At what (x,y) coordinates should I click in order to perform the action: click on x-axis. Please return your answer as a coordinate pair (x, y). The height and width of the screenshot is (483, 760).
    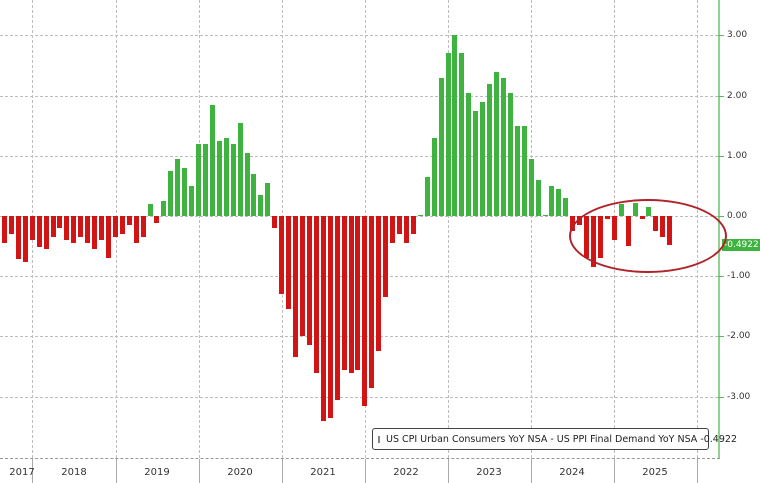
    Looking at the image, I should click on (360, 458).